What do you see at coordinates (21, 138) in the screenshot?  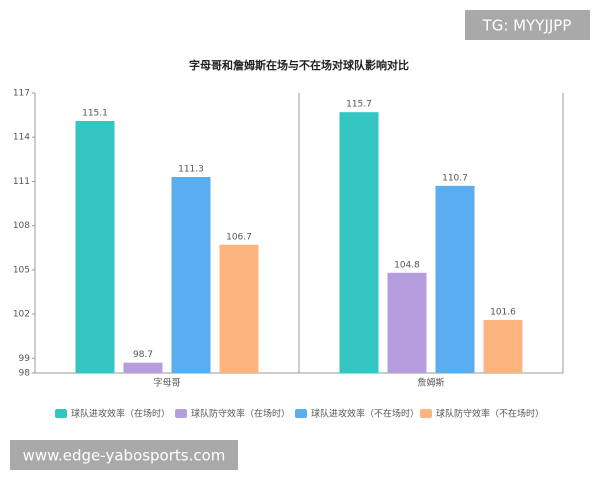 I see `y-tick-label: 114` at bounding box center [21, 138].